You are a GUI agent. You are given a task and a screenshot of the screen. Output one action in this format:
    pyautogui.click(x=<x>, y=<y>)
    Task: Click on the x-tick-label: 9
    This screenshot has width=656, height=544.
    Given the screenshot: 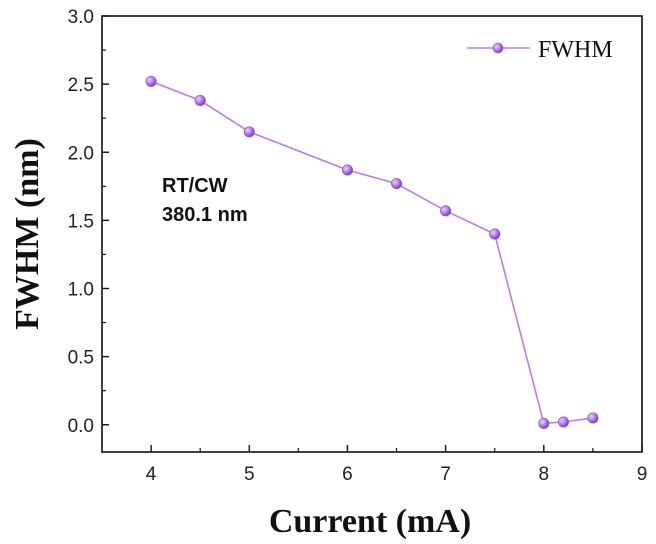 What is the action you would take?
    pyautogui.click(x=642, y=474)
    